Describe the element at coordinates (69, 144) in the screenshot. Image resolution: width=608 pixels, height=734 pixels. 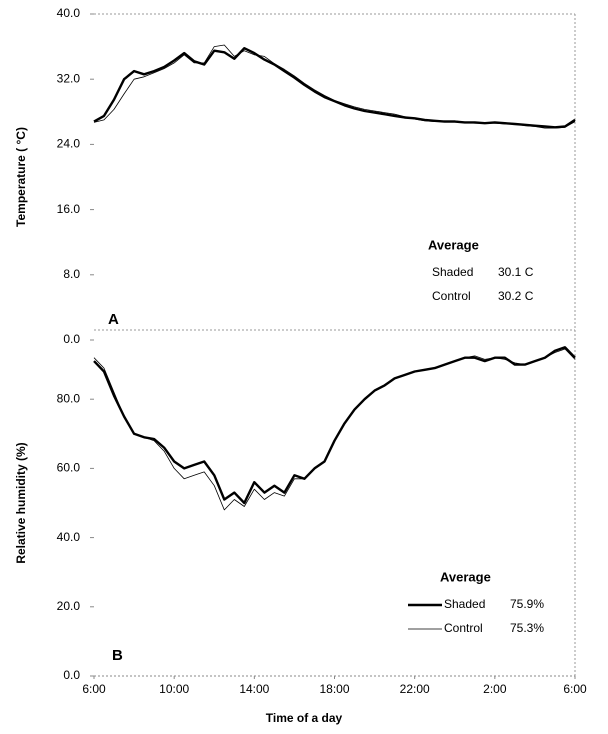
I see `y-tick-label: 24.0` at that location.